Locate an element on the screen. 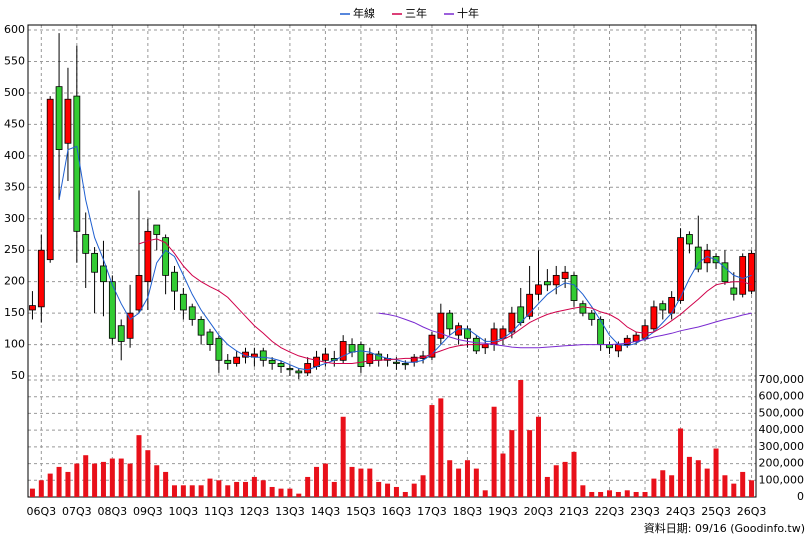 Image resolution: width=808 pixels, height=540 pixels. x-tick-label: 09Q3 is located at coordinates (148, 511).